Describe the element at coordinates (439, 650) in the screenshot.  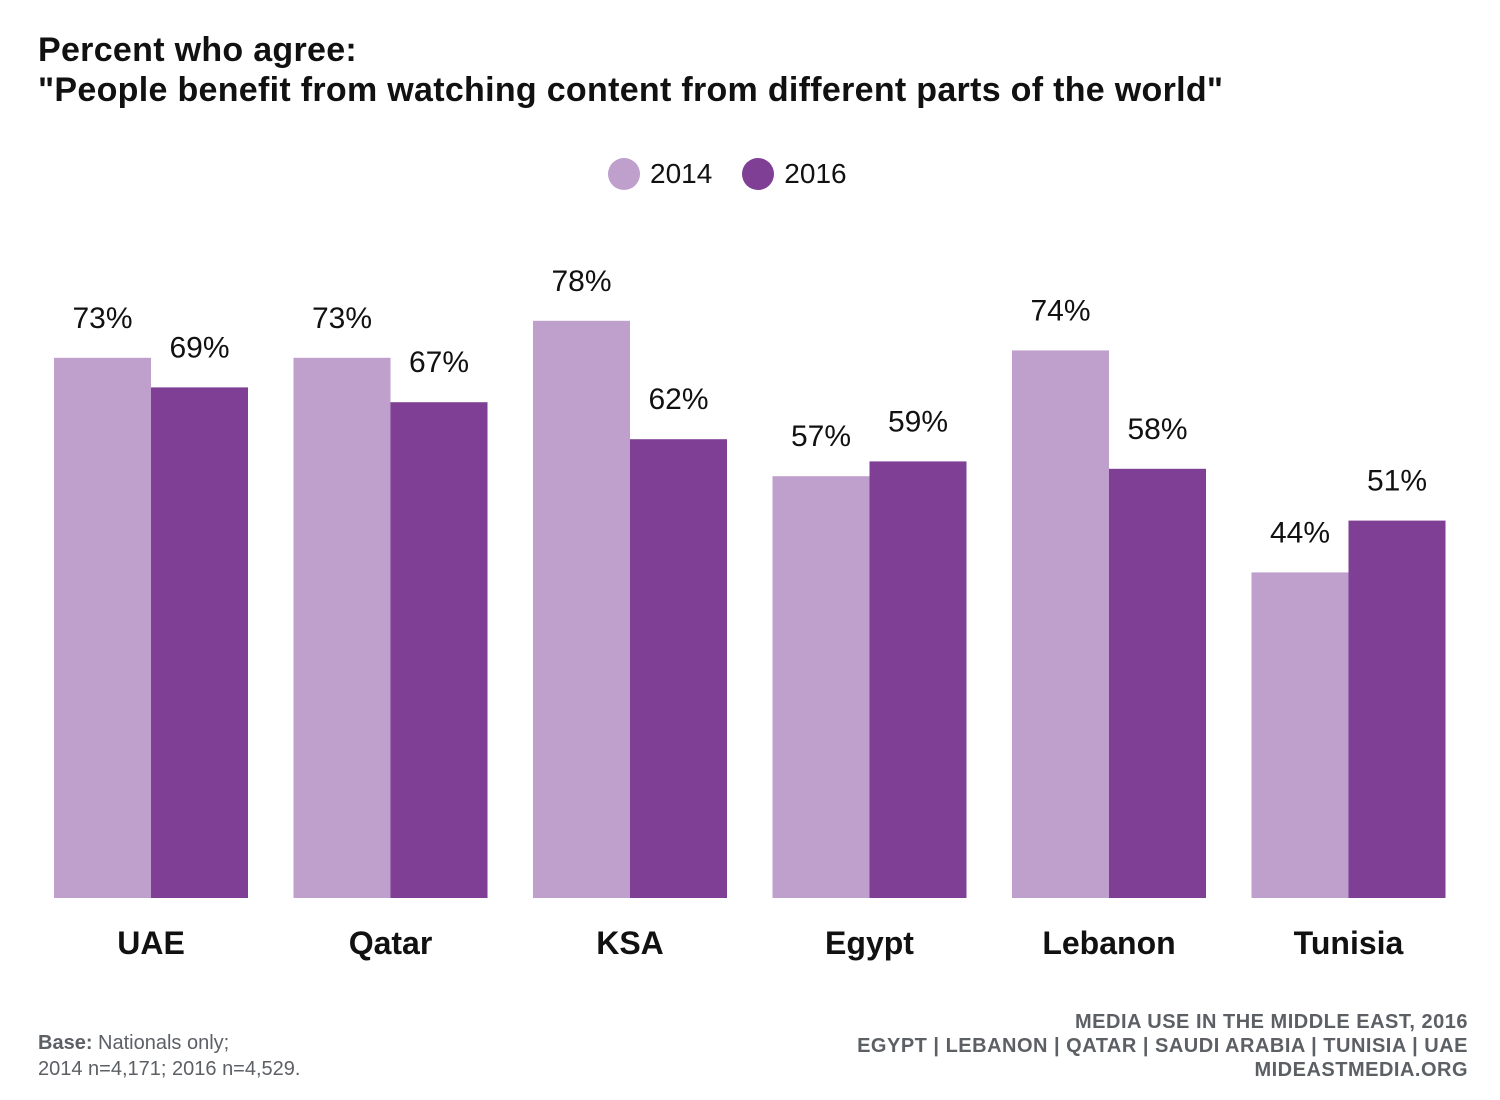
I see `bar-qatar-2016` at that location.